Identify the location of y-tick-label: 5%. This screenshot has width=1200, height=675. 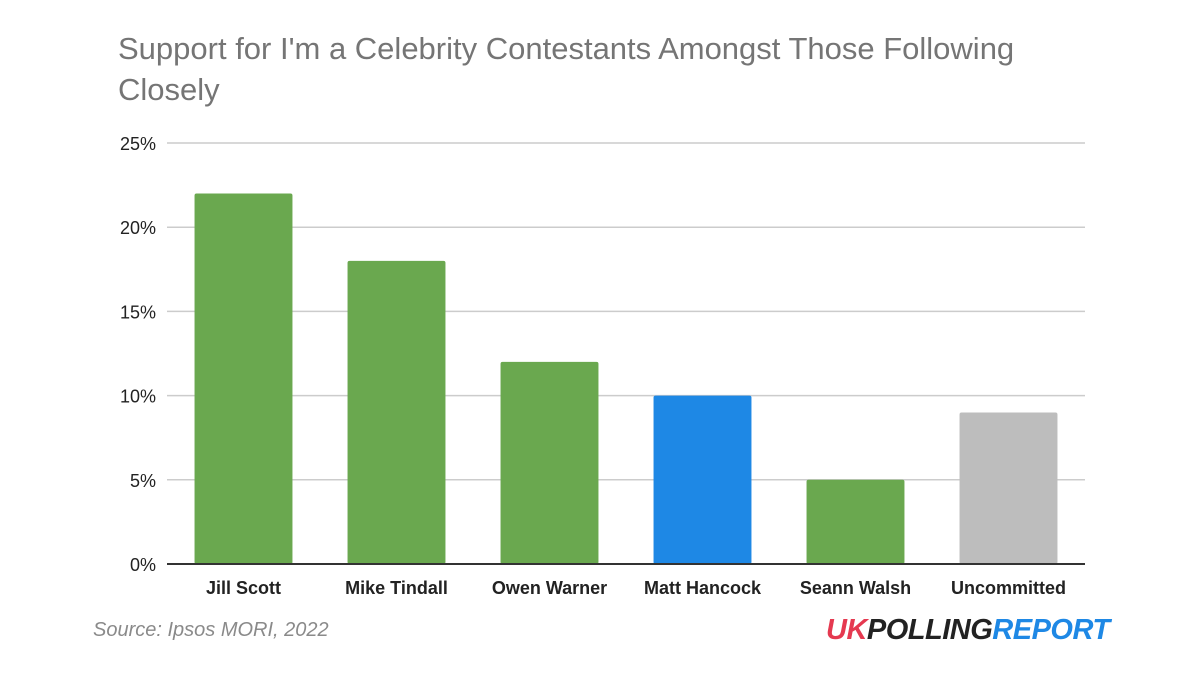
(143, 481).